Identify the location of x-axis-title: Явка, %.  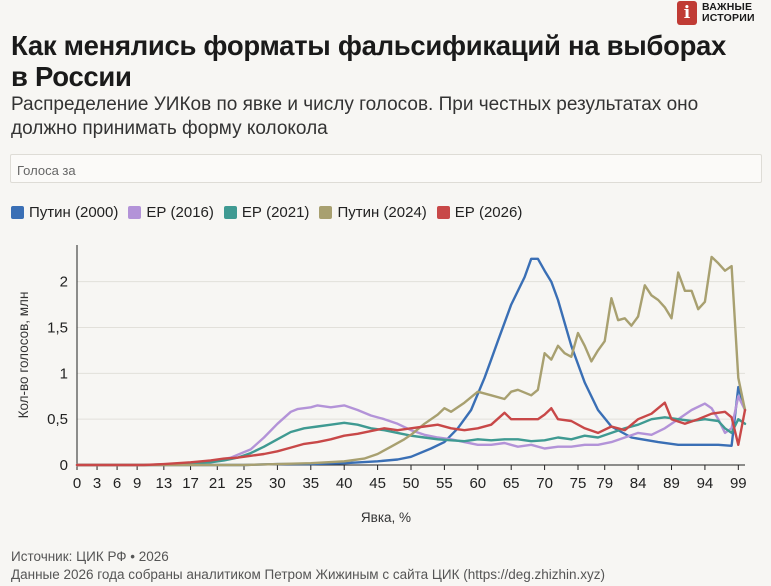
(386, 517).